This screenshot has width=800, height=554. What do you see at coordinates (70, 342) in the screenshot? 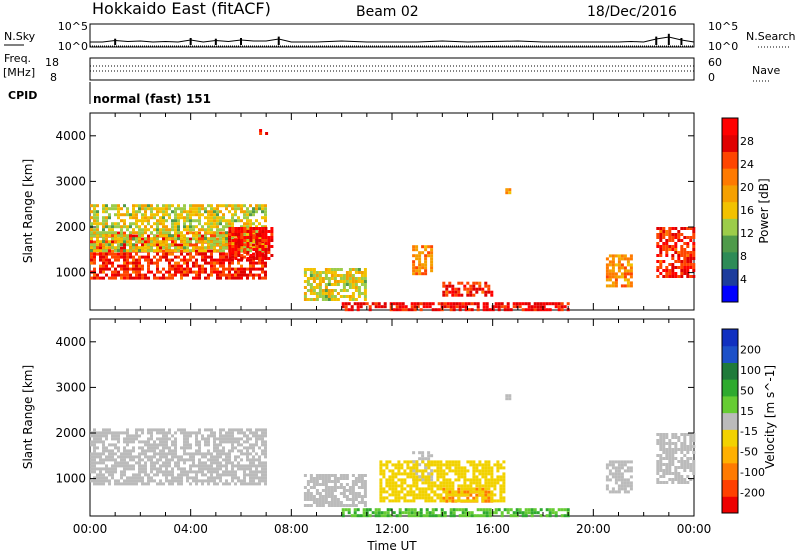
I see `y-tick-label: 4000` at bounding box center [70, 342].